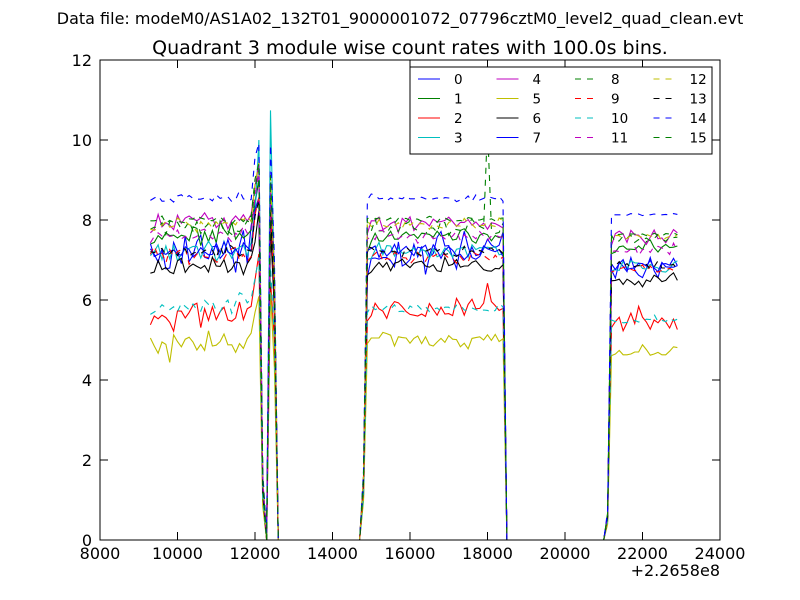 Image resolution: width=800 pixels, height=600 pixels. I want to click on x-tick-label: 12000, so click(255, 553).